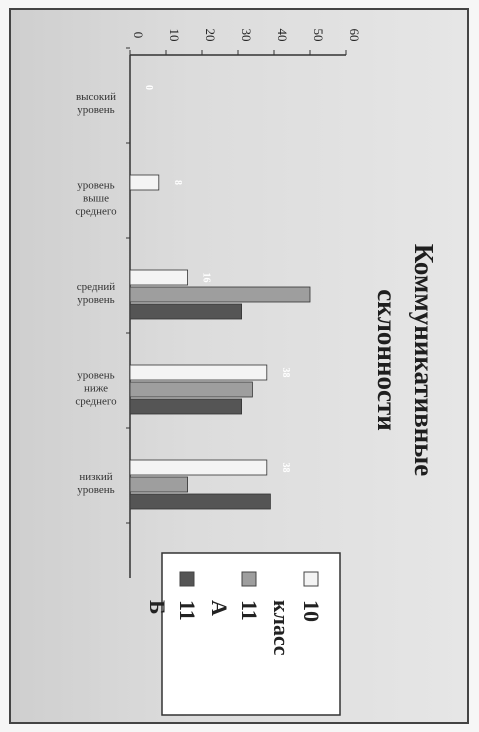 The width and height of the screenshot is (479, 732). Describe the element at coordinates (96, 97) in the screenshot. I see `category-label: высокий` at that location.